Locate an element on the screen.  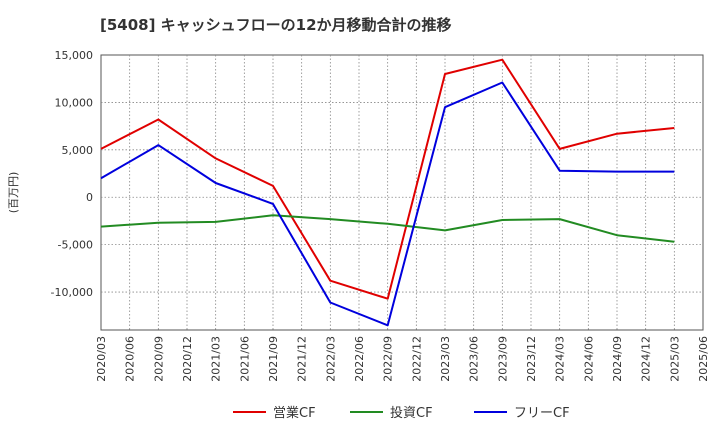
x-tick-label: 2023/12 is located at coordinates (531, 359).